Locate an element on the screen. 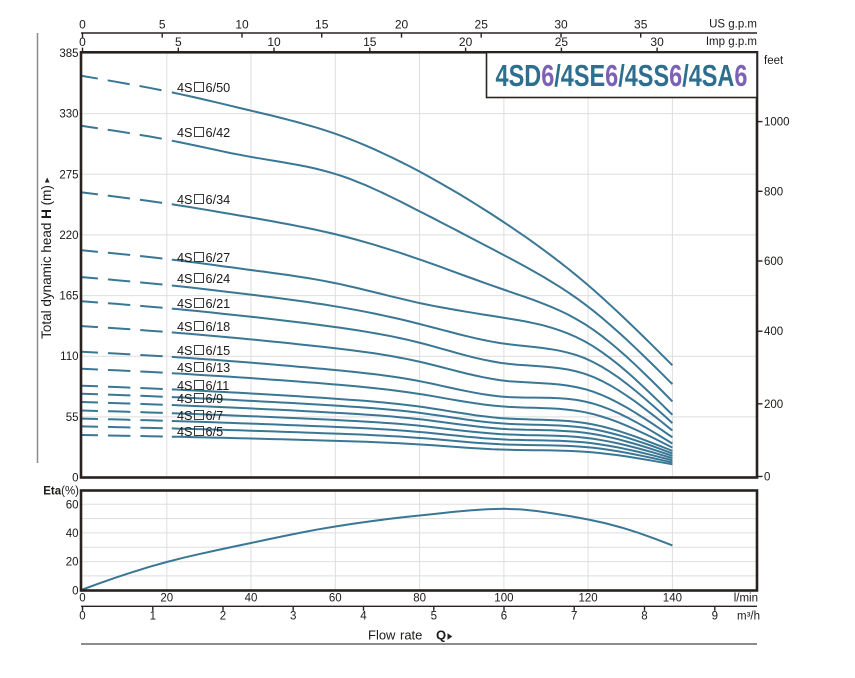 Image resolution: width=855 pixels, height=678 pixels. svg-text: rate is located at coordinates (411, 635).